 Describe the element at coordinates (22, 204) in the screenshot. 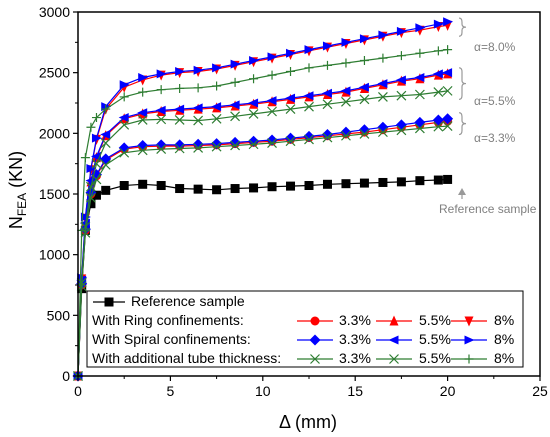

I see `y-axis-title-sub: FEA` at that location.